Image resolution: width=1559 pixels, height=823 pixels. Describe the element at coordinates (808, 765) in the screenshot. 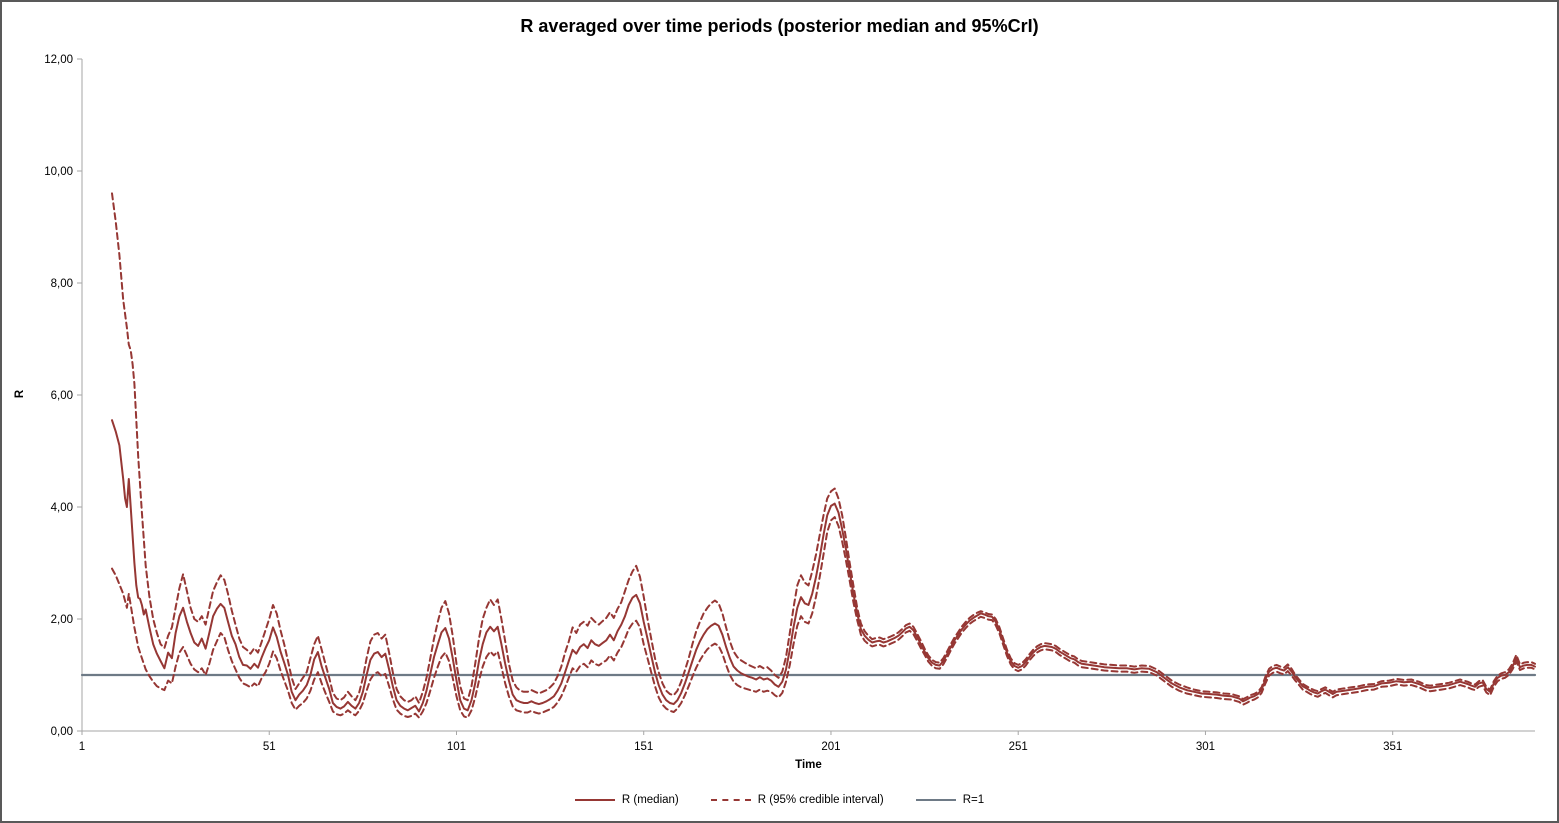

I see `x-axis-title: Time` at that location.